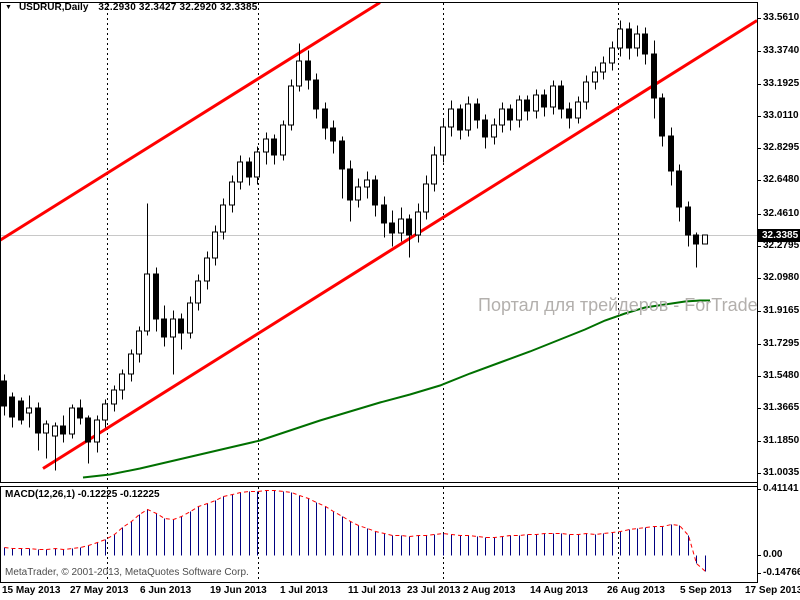  I want to click on price-axis-label: 33.5610, so click(781, 17).